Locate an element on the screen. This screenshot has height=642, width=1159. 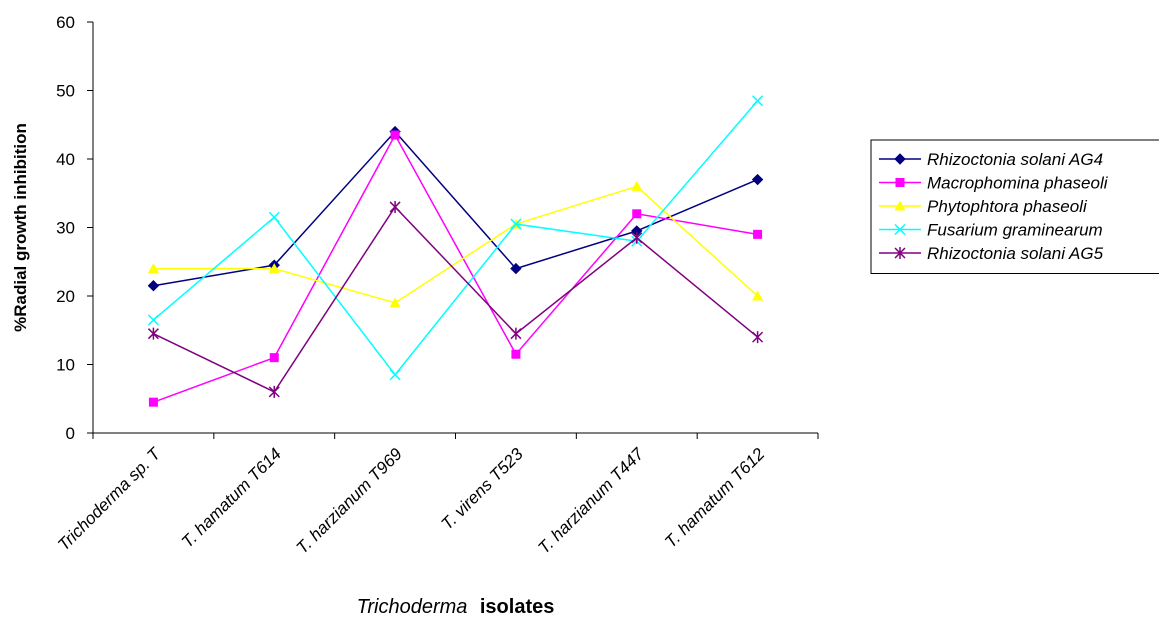
x-tick-label: T. harzianum T447 is located at coordinates (591, 501).